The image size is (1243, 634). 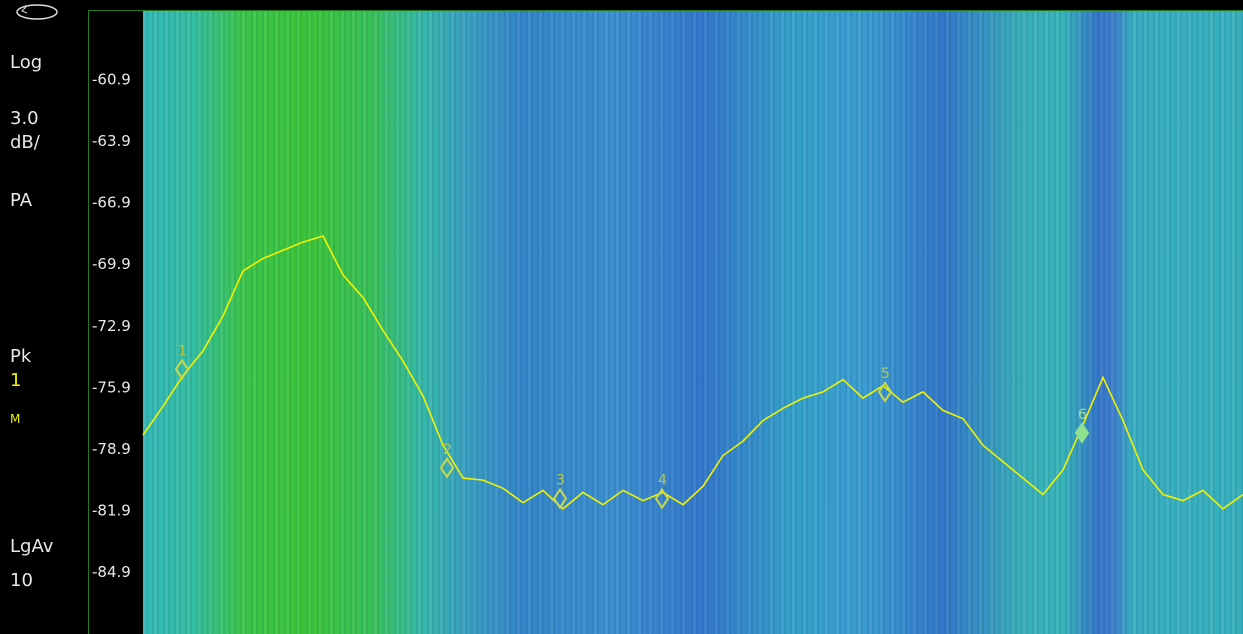 What do you see at coordinates (42, 15) in the screenshot?
I see `rotate-icon` at bounding box center [42, 15].